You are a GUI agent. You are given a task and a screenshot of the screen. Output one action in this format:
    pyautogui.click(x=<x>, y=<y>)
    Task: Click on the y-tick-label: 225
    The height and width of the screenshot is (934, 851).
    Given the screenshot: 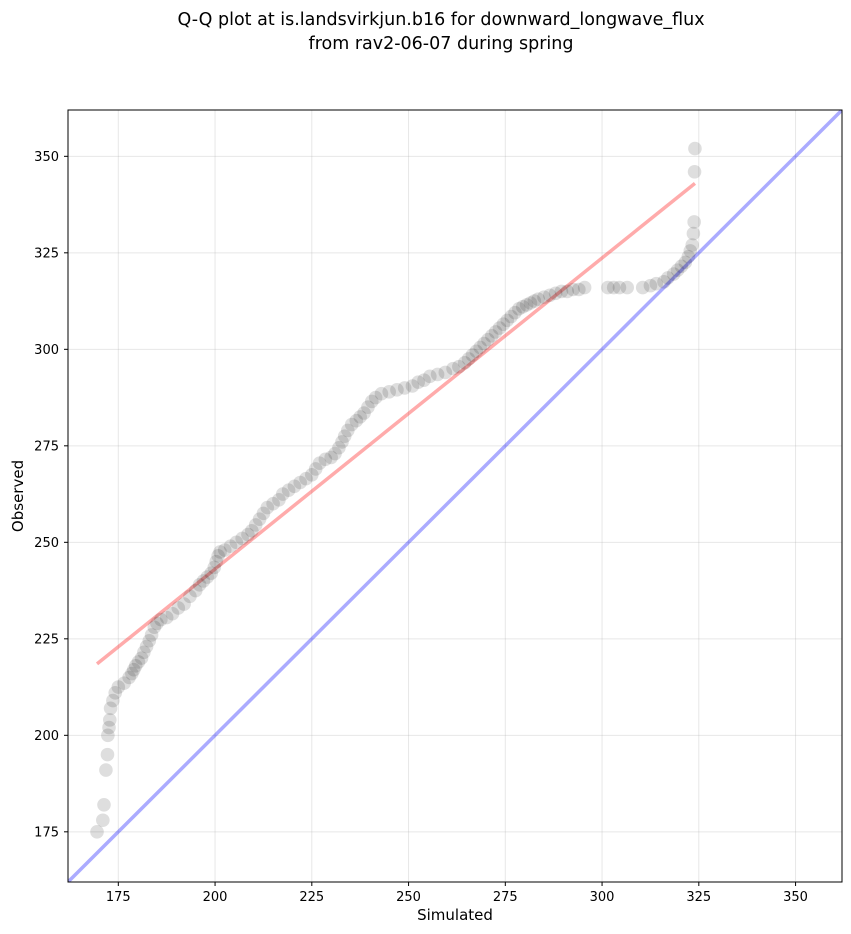 What is the action you would take?
    pyautogui.click(x=46, y=639)
    